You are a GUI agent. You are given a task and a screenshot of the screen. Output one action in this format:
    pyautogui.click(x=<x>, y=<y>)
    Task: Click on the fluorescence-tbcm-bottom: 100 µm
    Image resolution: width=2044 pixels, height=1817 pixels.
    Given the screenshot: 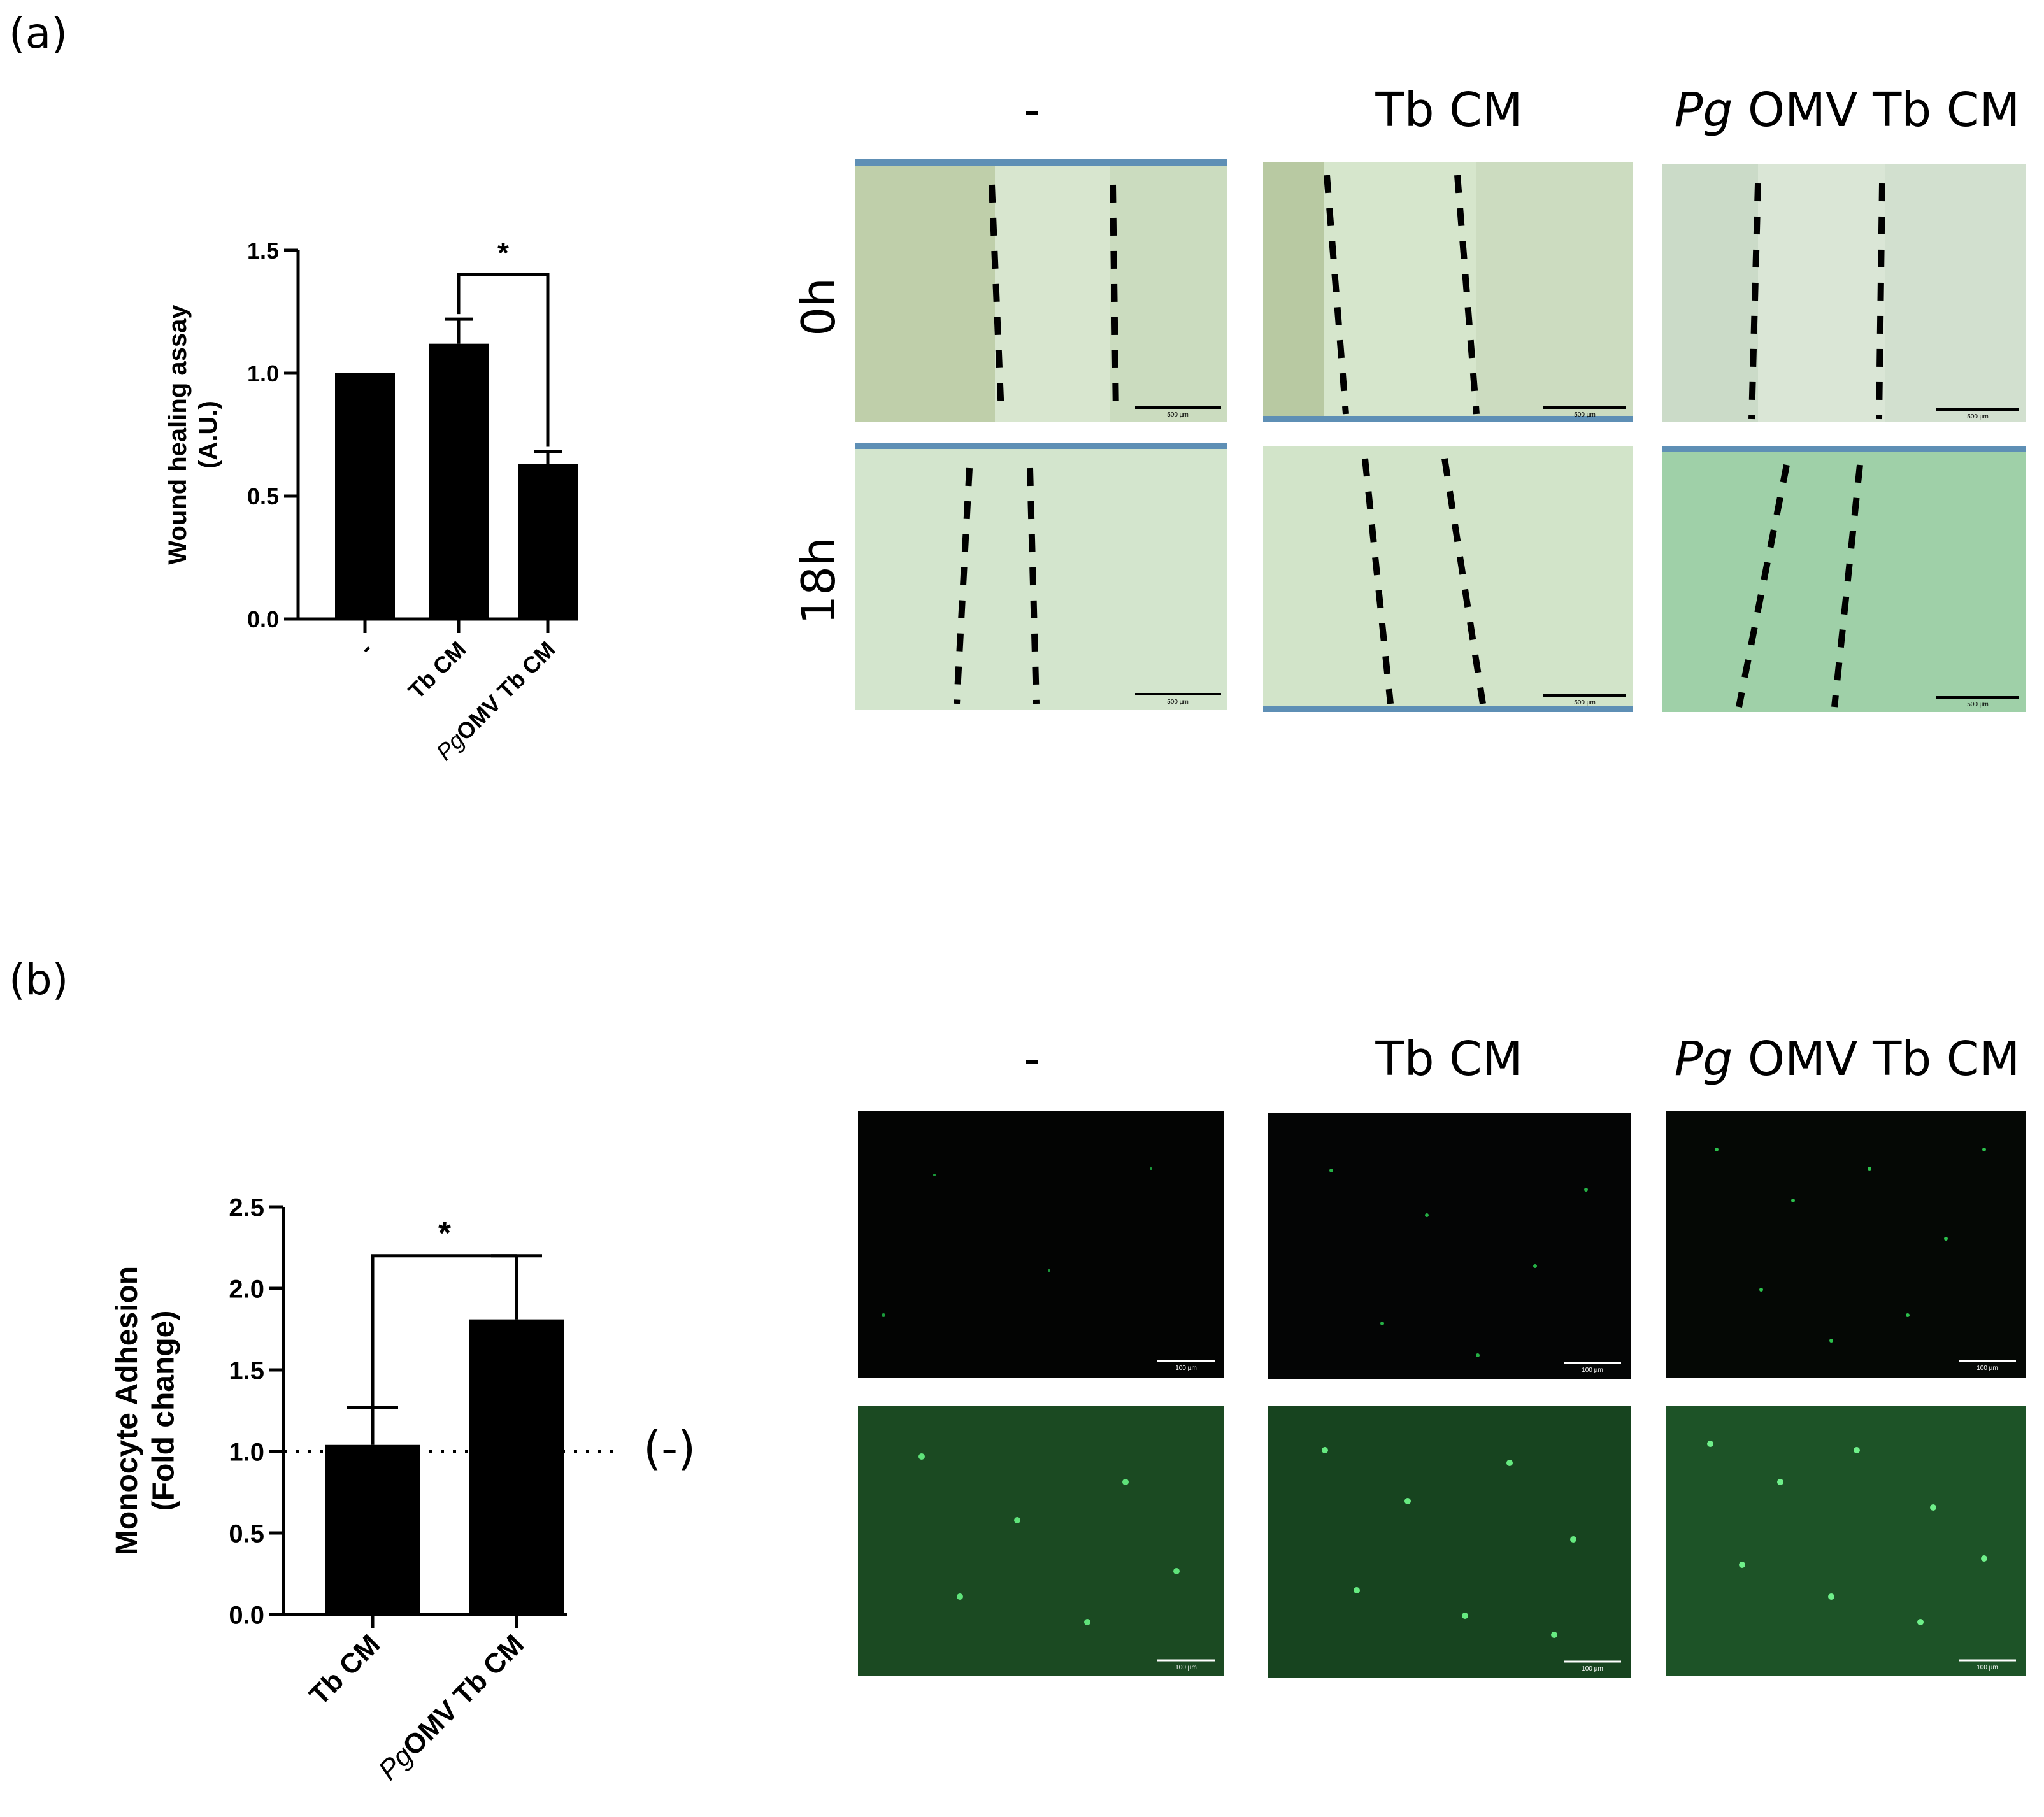 What is the action you would take?
    pyautogui.click(x=1449, y=1542)
    